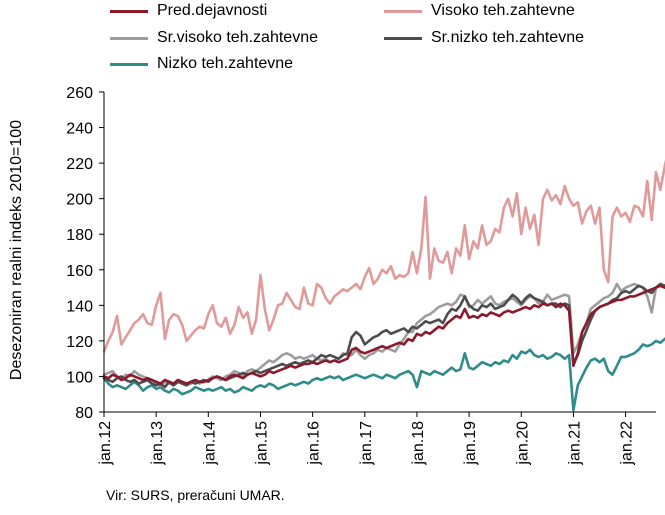 The width and height of the screenshot is (665, 515). I want to click on legend-item-pred-dejavnosti: Pred.dejavnosti, so click(188, 11).